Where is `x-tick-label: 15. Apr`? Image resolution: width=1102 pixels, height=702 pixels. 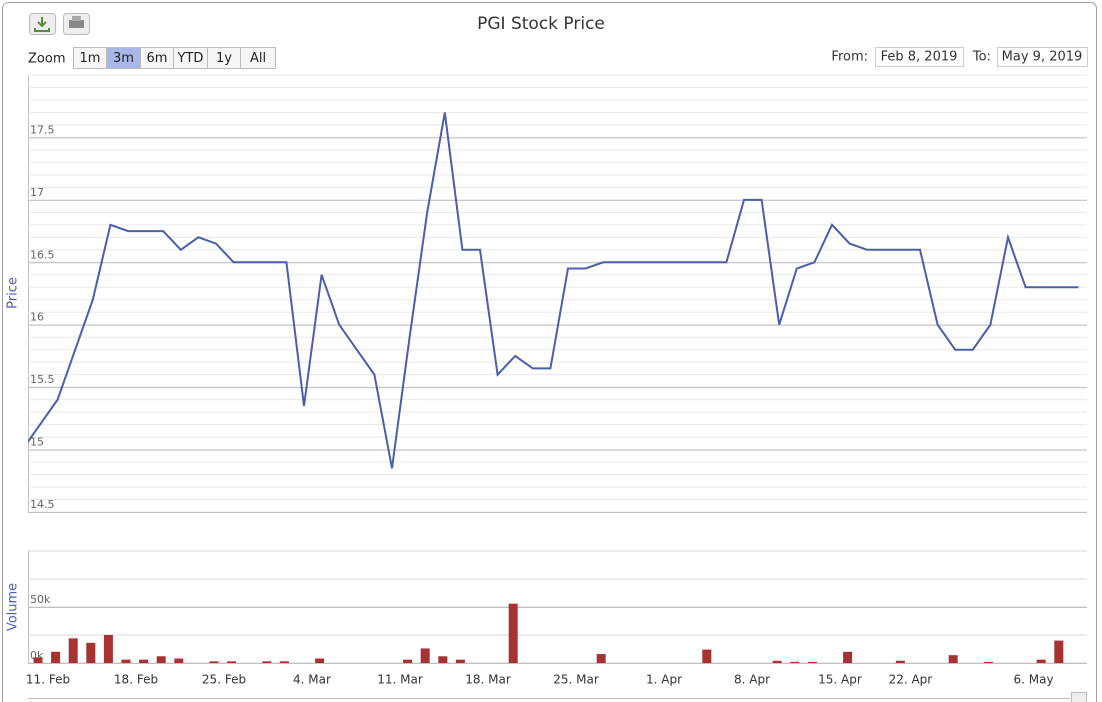 x-tick-label: 15. Apr is located at coordinates (840, 680).